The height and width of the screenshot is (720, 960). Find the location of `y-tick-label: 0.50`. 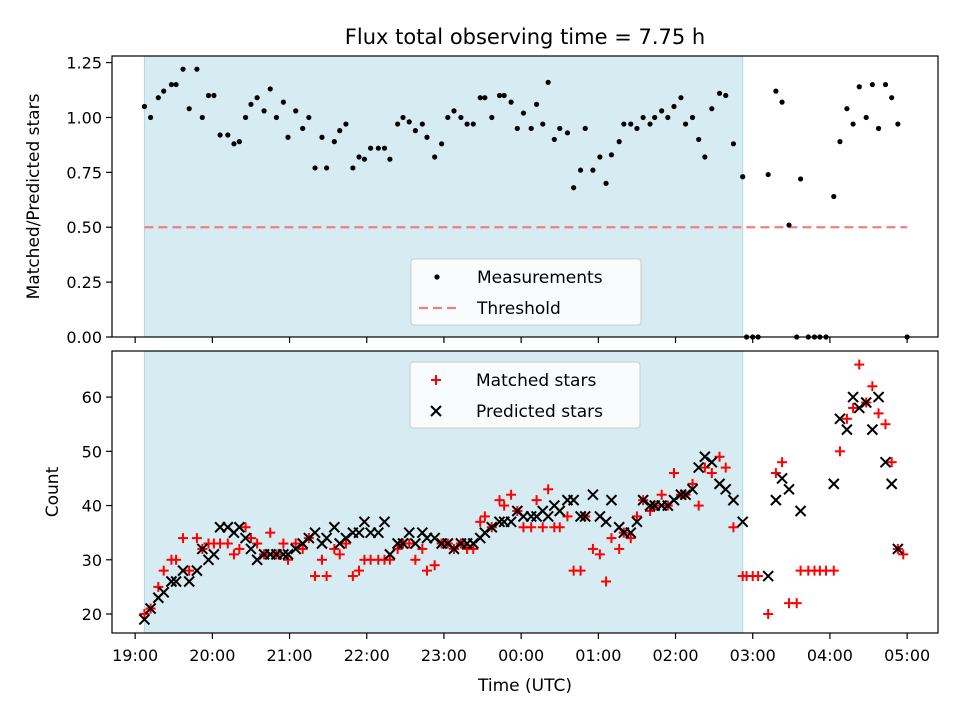

y-tick-label: 0.50 is located at coordinates (84, 227).